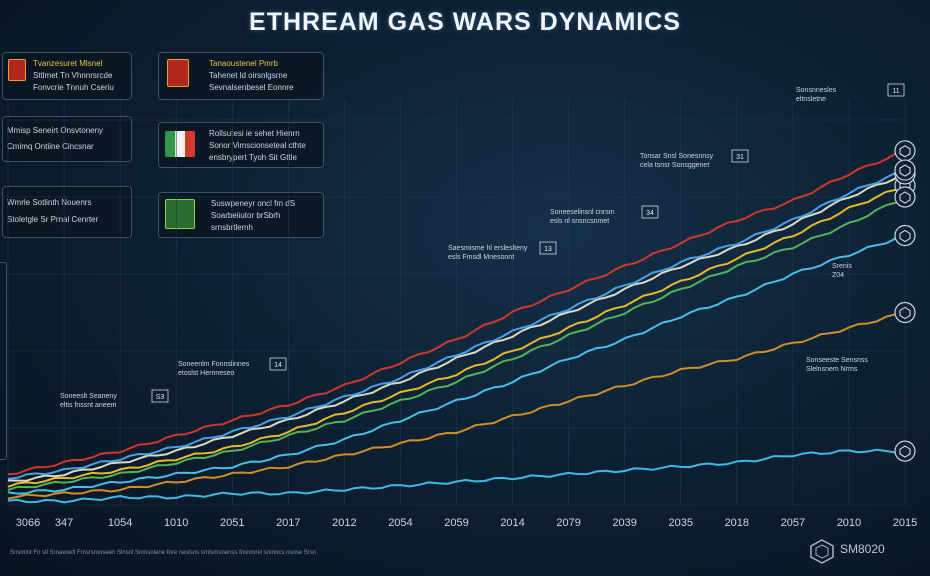  Describe the element at coordinates (64, 523) in the screenshot. I see `x-tick-label: 347` at that location.